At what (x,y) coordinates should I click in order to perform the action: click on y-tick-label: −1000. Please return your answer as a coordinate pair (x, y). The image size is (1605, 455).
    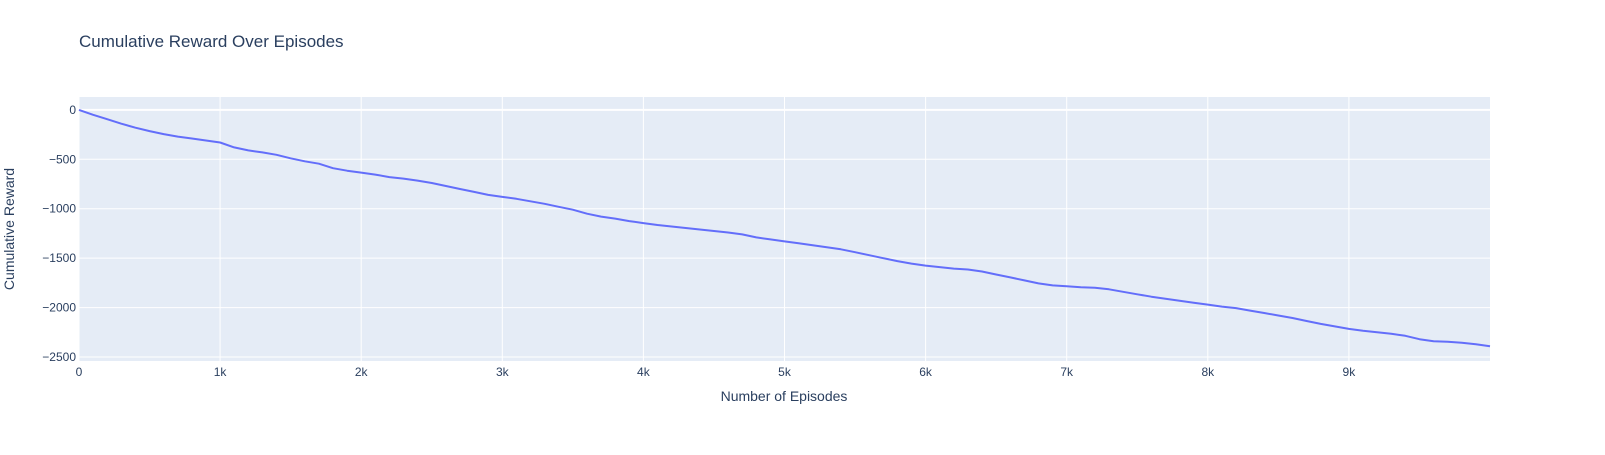
    Looking at the image, I should click on (59, 209).